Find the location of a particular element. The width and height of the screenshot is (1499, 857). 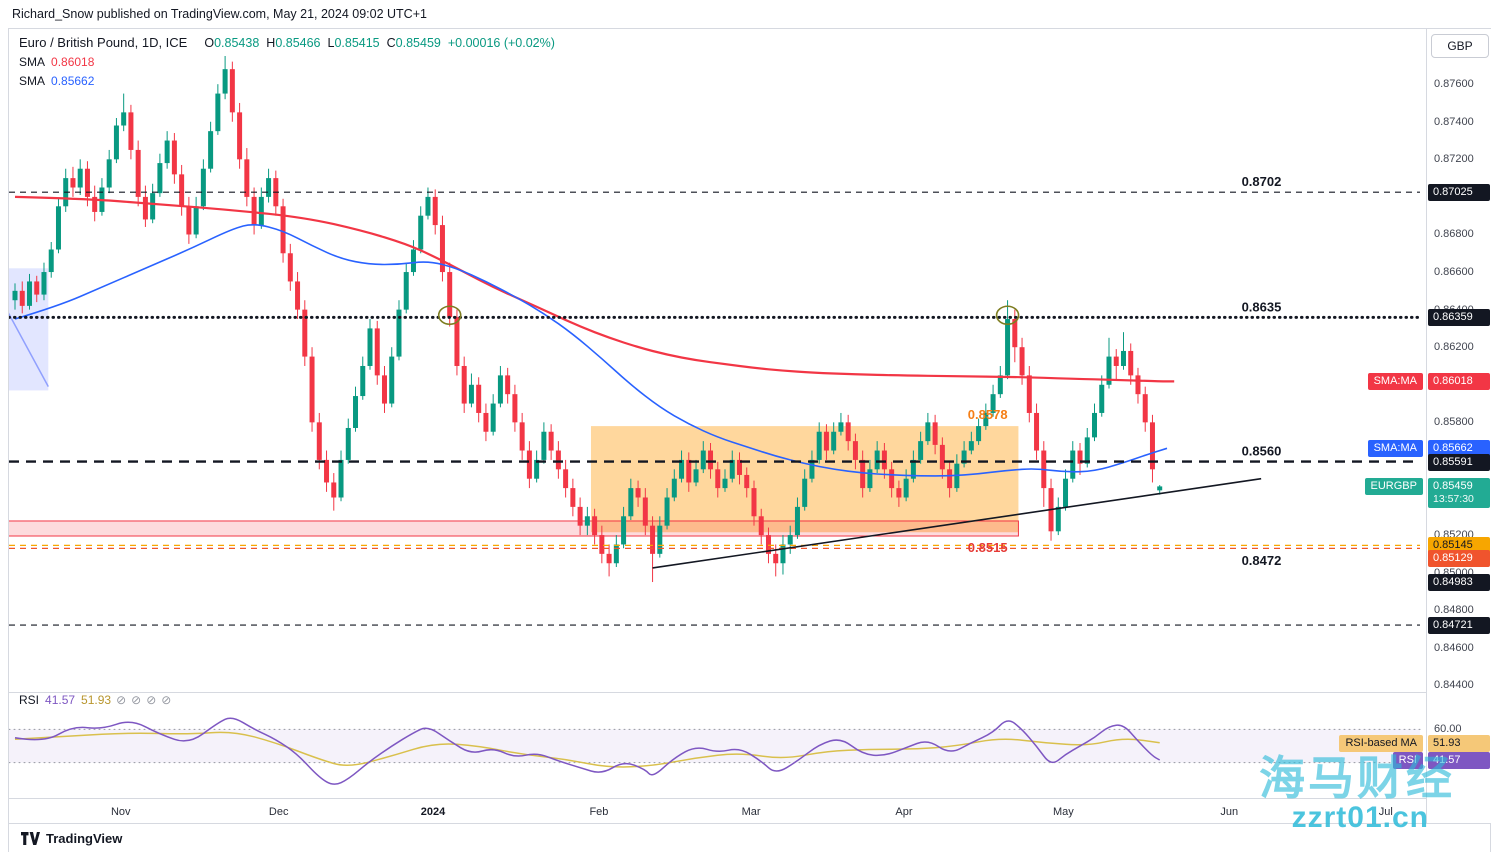

price-tick: 0.87200 is located at coordinates (1454, 159).